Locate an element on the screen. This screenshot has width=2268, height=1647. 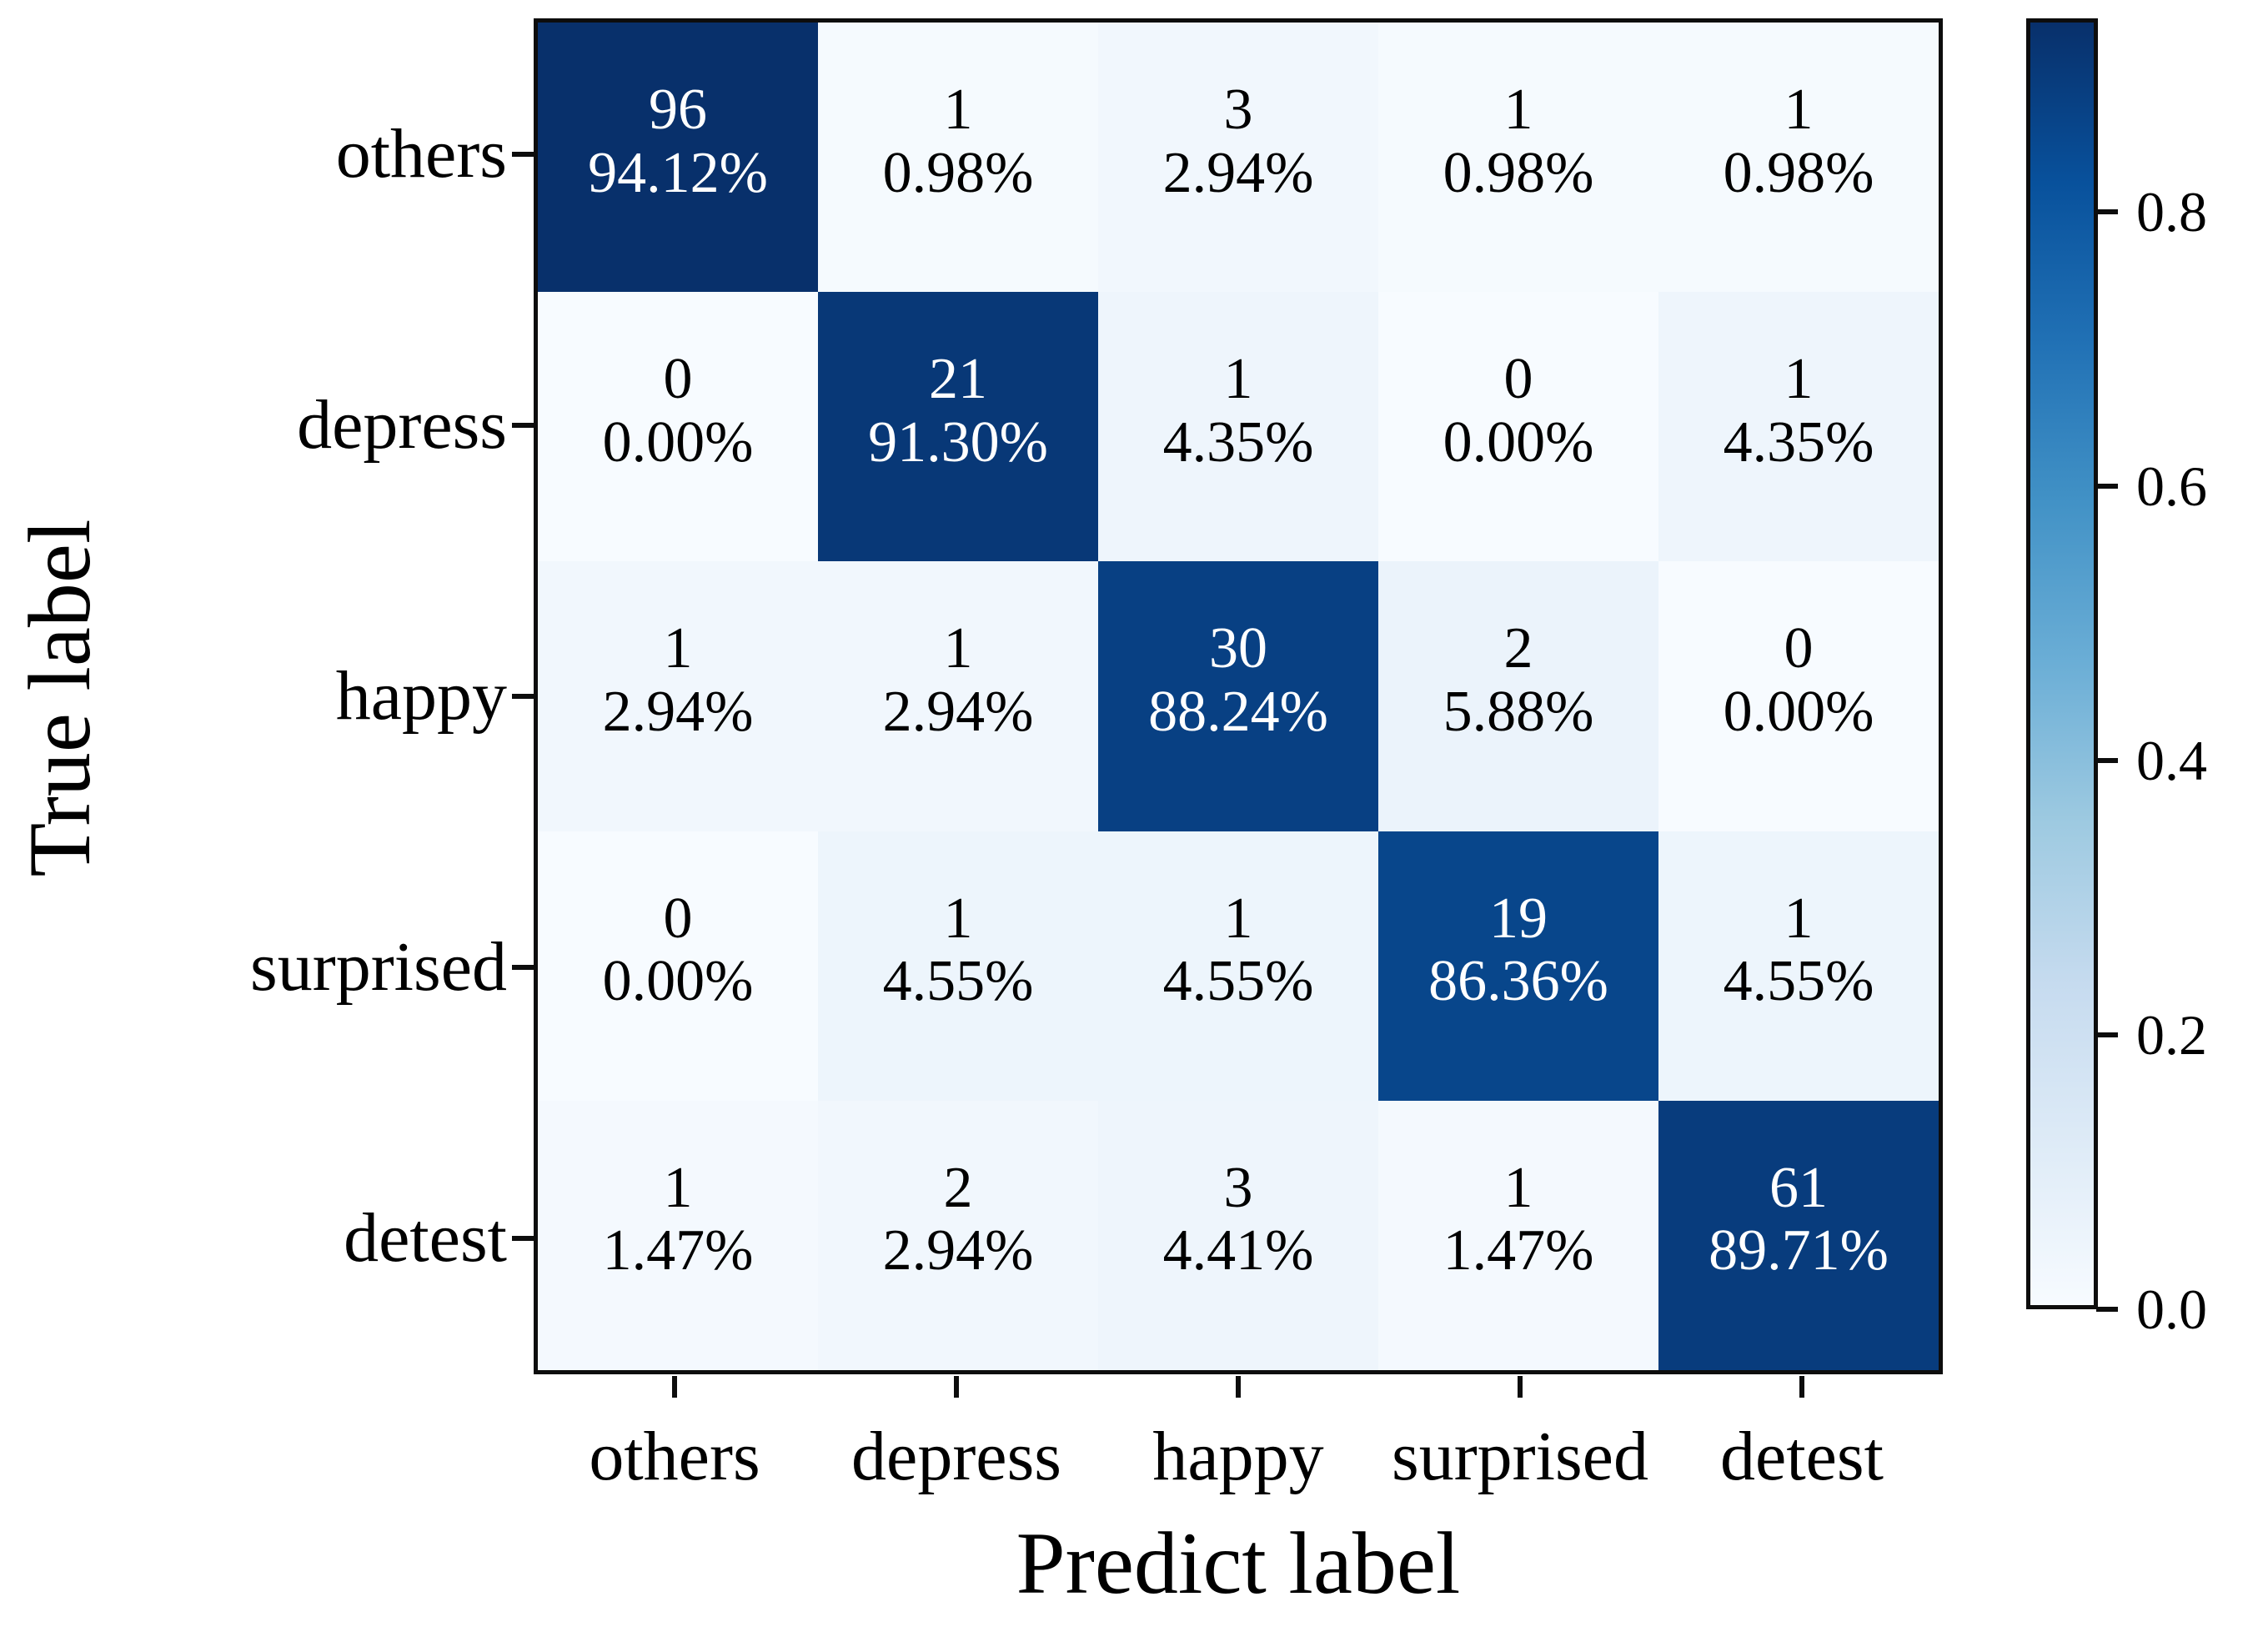
x-tick-label-detest: detest is located at coordinates (1802, 1456).